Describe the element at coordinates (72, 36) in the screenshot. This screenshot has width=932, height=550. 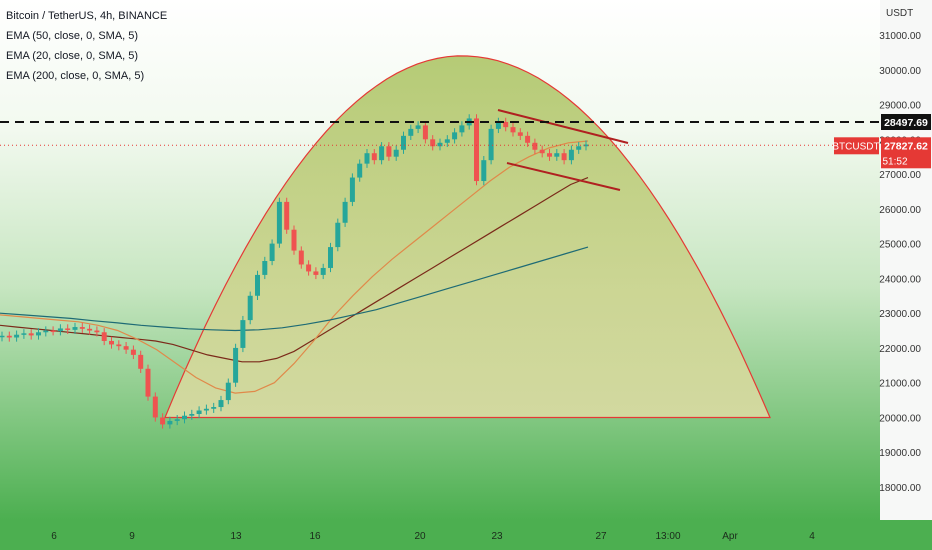
I see `legend-ema50: EMA (50, close, 0, SMA, 5)` at that location.